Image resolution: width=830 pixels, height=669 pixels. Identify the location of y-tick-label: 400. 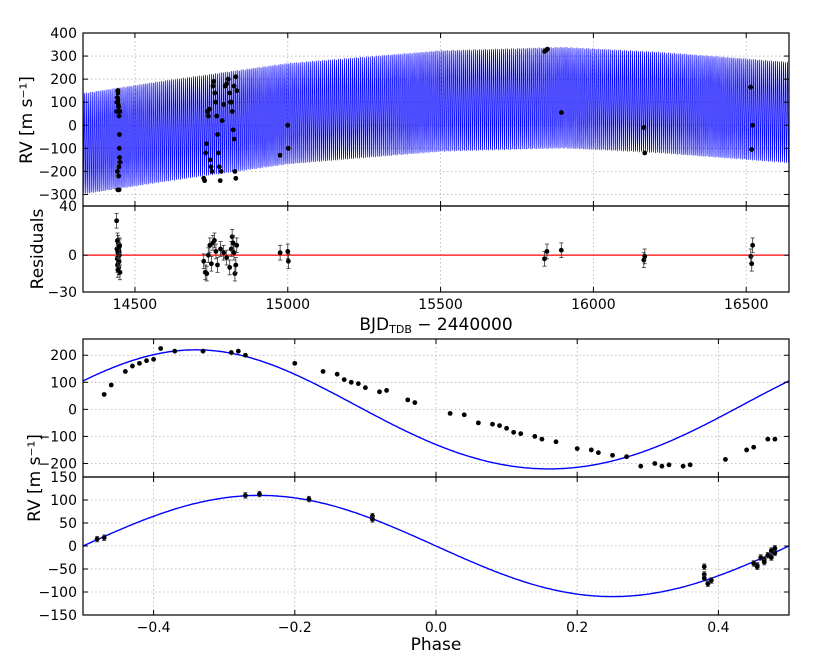
(63, 34).